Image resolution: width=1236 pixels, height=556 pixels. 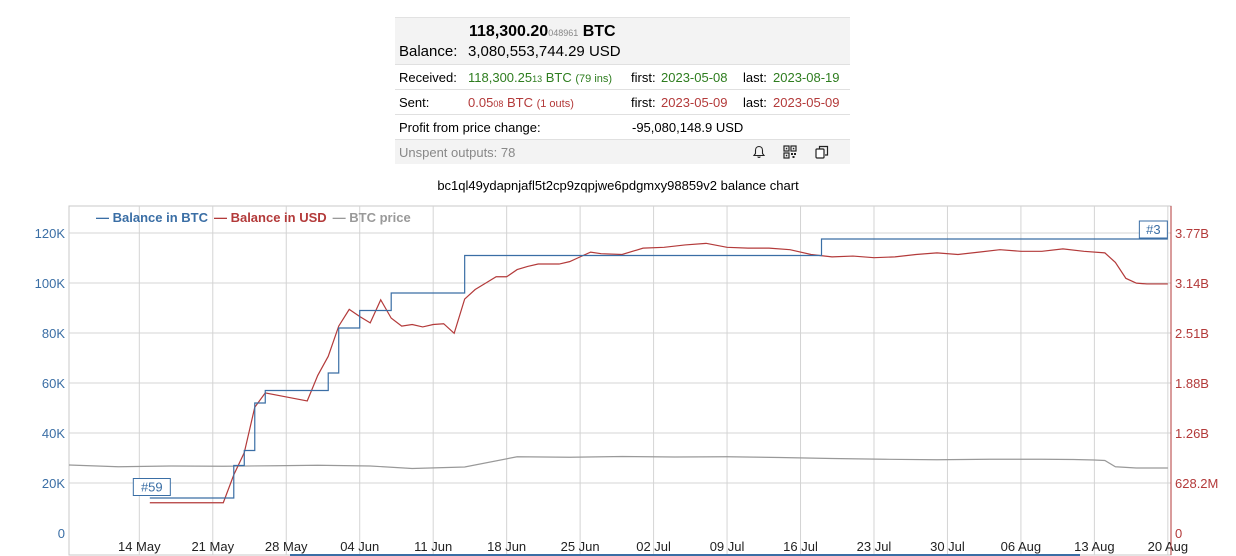 What do you see at coordinates (759, 152) in the screenshot?
I see `bell-icon` at bounding box center [759, 152].